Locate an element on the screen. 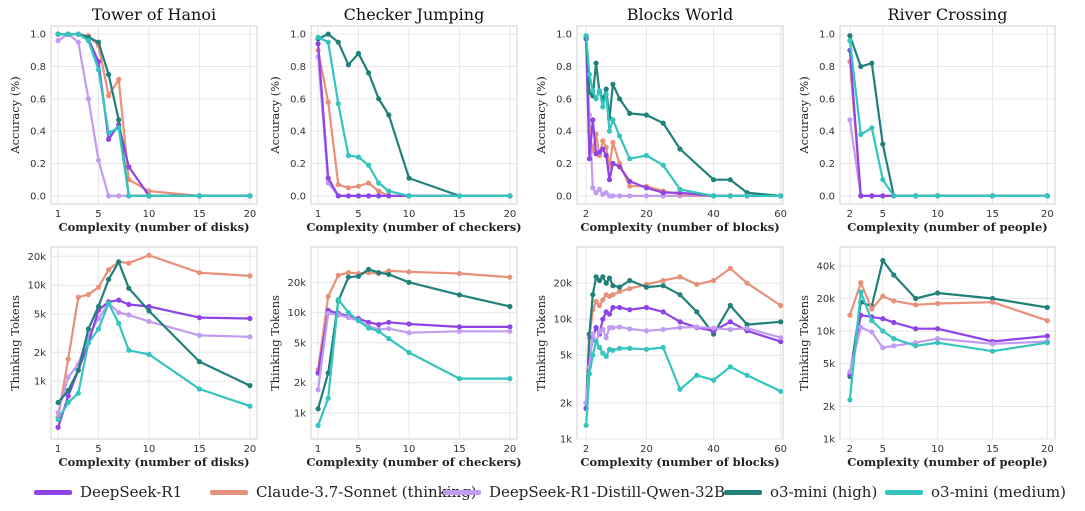 The image size is (1085, 511). x-axis-label: Complexity (number of disks) is located at coordinates (153, 462).